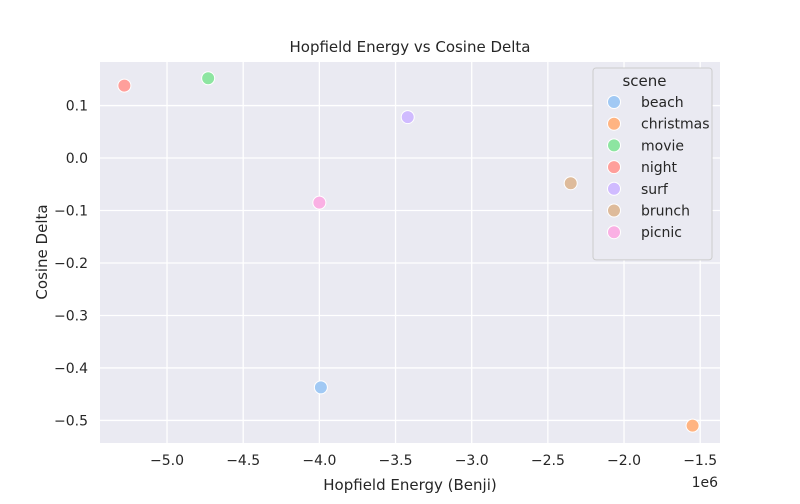  I want to click on legend-label-movie: movie, so click(662, 146).